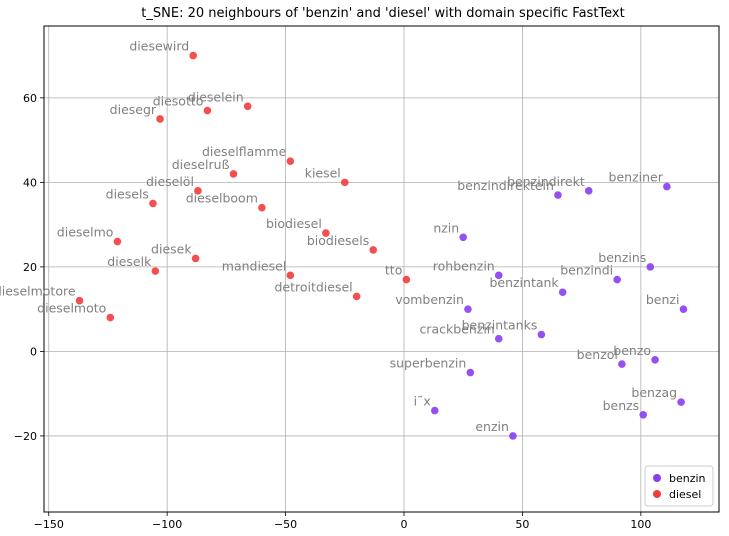 This screenshot has width=729, height=536. What do you see at coordinates (404, 524) in the screenshot?
I see `x-tick-label: 0` at bounding box center [404, 524].